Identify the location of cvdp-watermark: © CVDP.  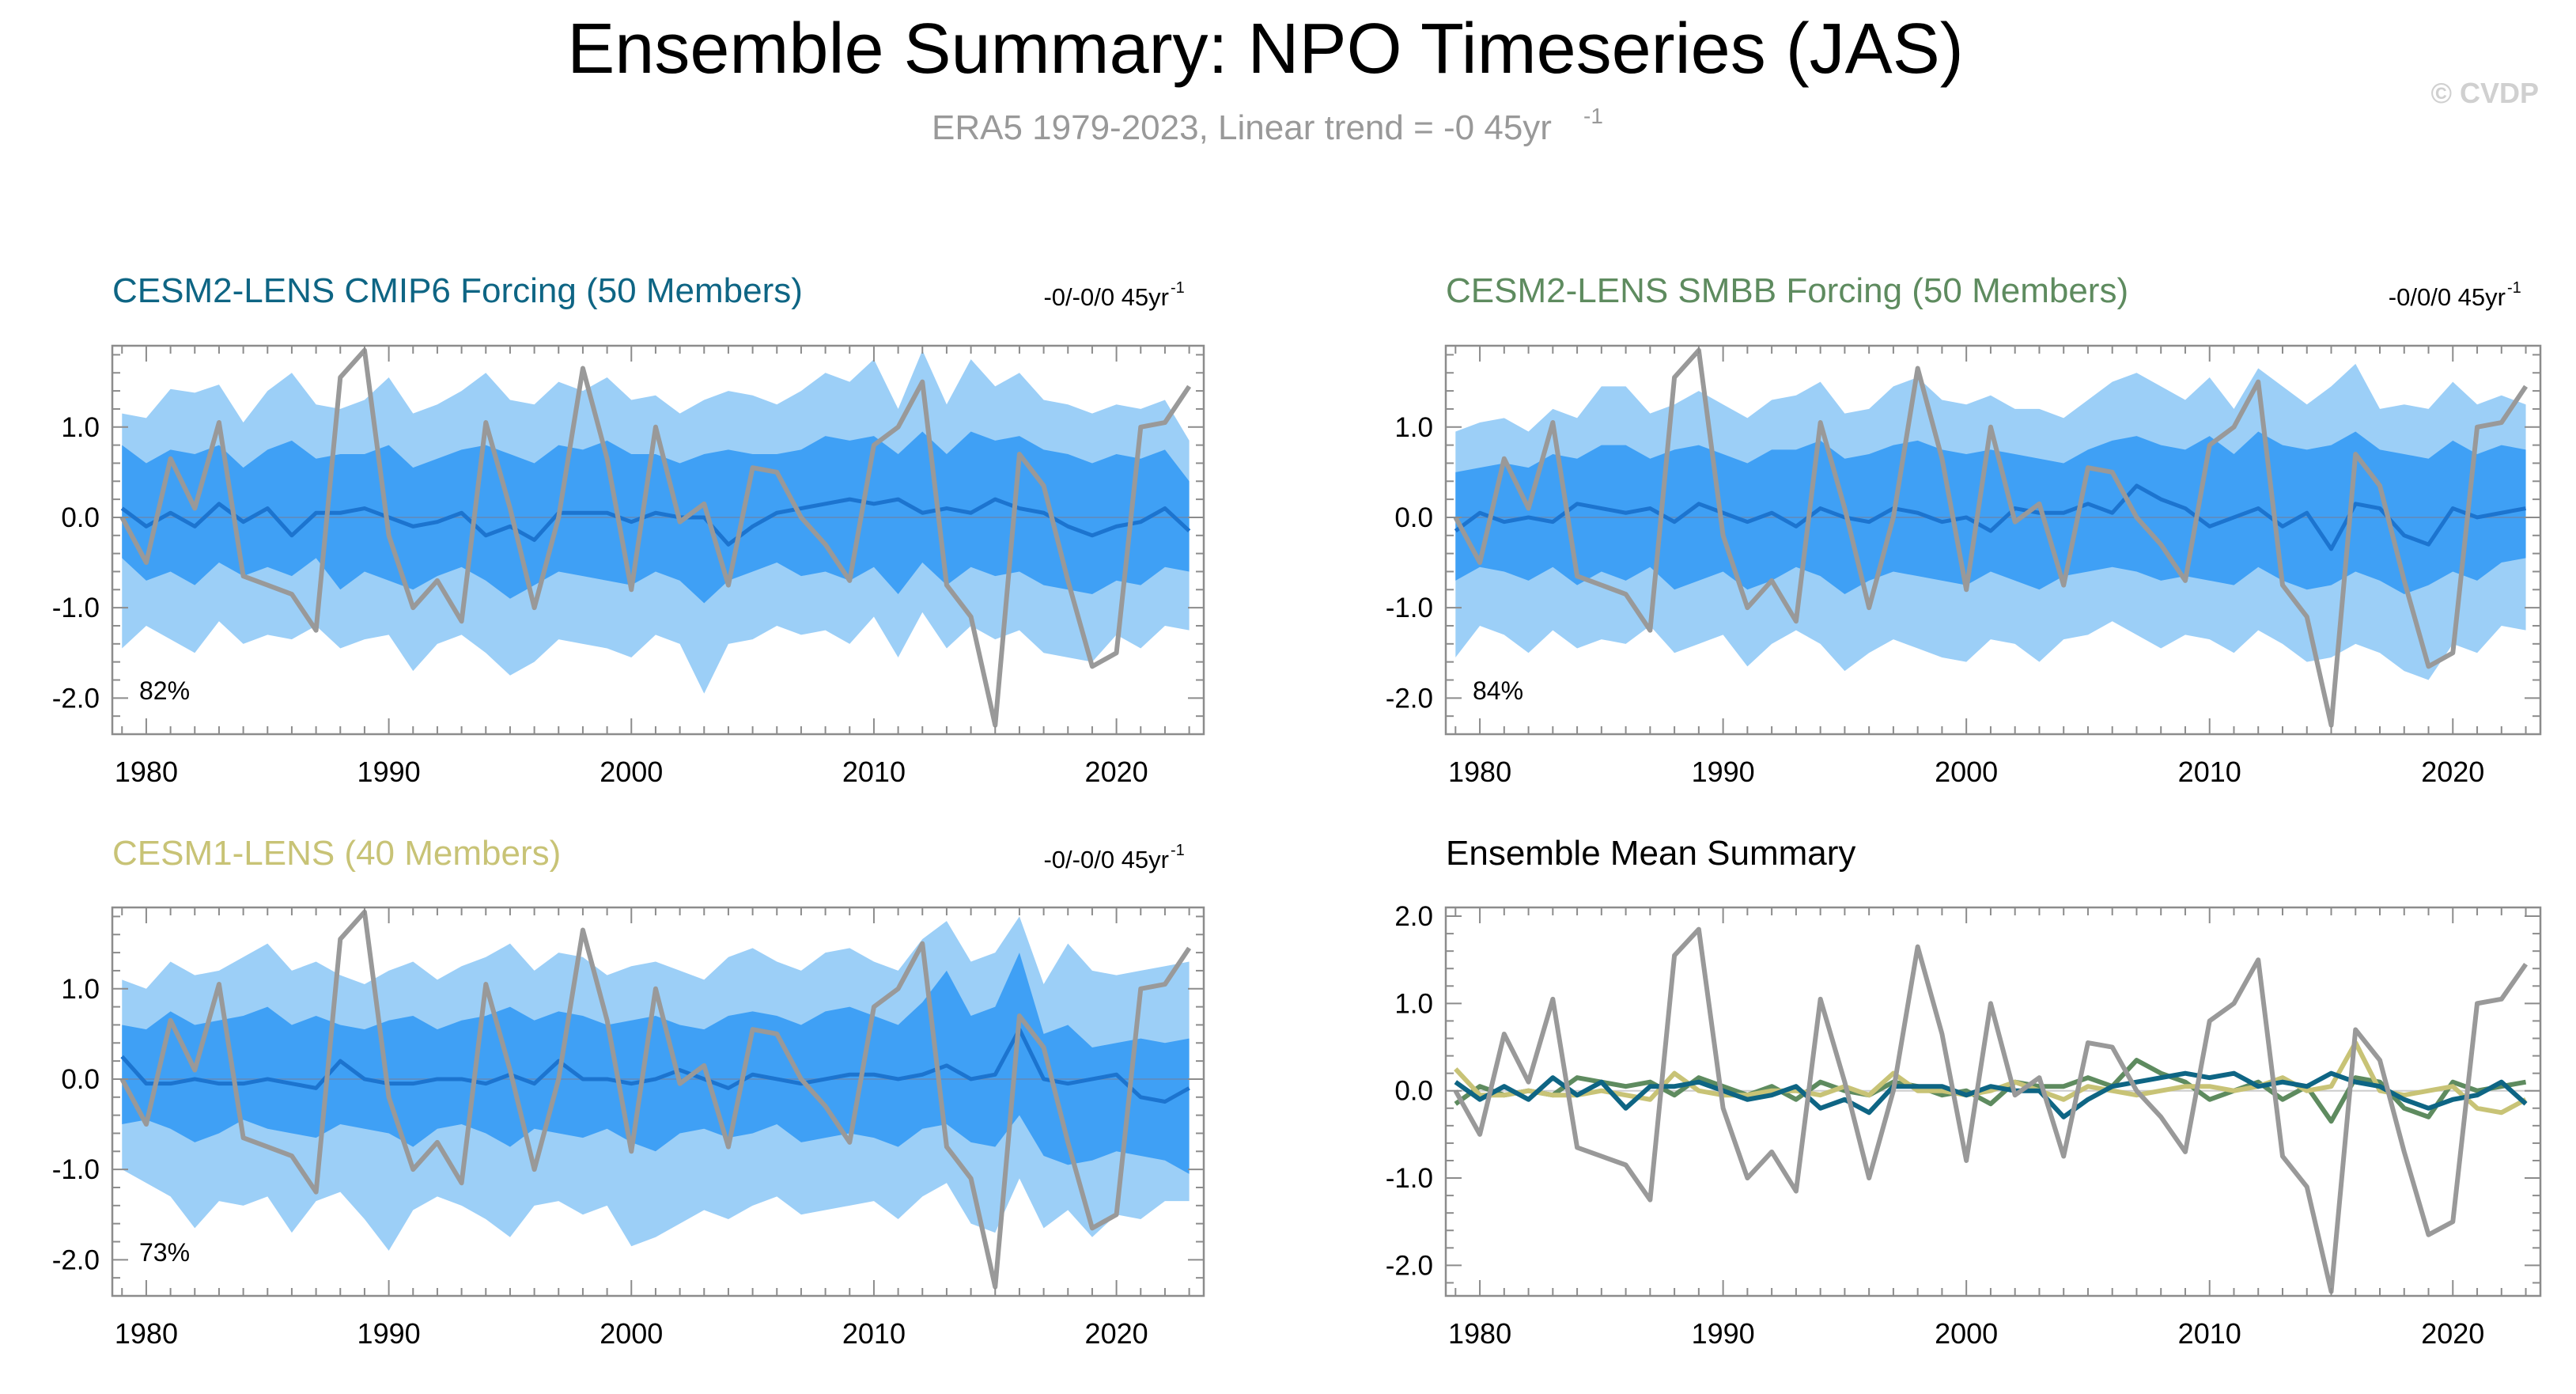
(2484, 93).